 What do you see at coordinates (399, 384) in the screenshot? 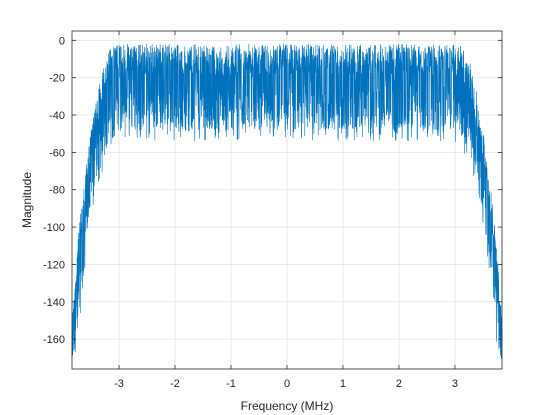
I see `x-tick-label: 2` at bounding box center [399, 384].